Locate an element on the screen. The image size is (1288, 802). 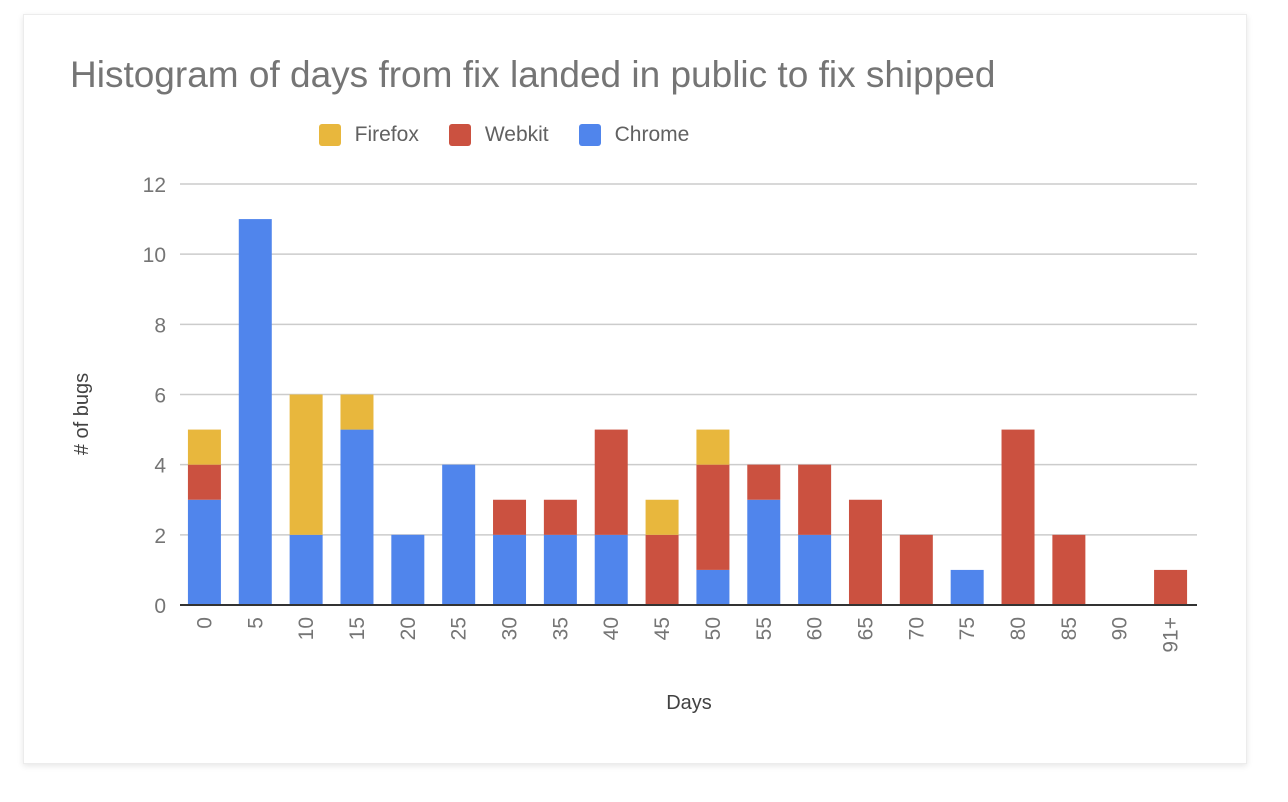
x-tick-label: 45 is located at coordinates (662, 628).